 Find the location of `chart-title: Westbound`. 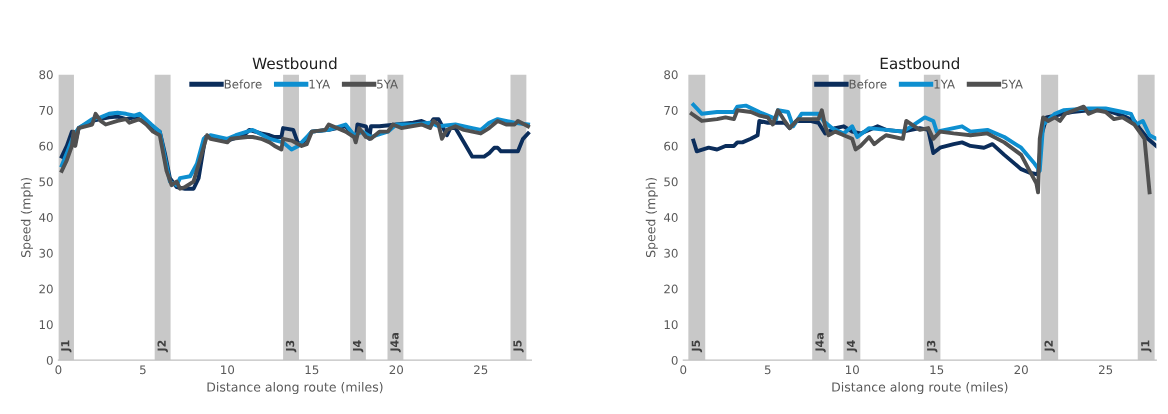

chart-title: Westbound is located at coordinates (294, 63).